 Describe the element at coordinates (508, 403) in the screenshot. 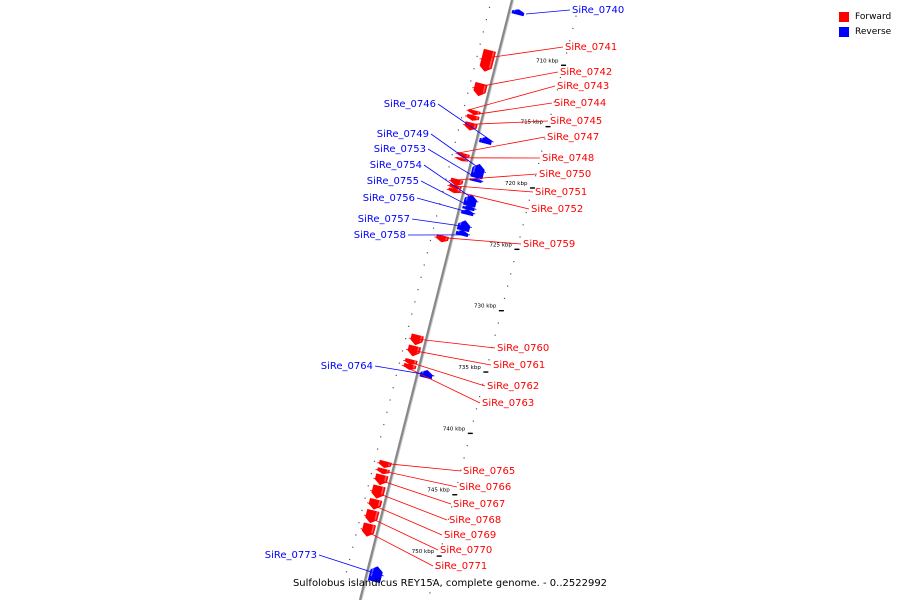

I see `gene-label: SiRe_0763` at that location.